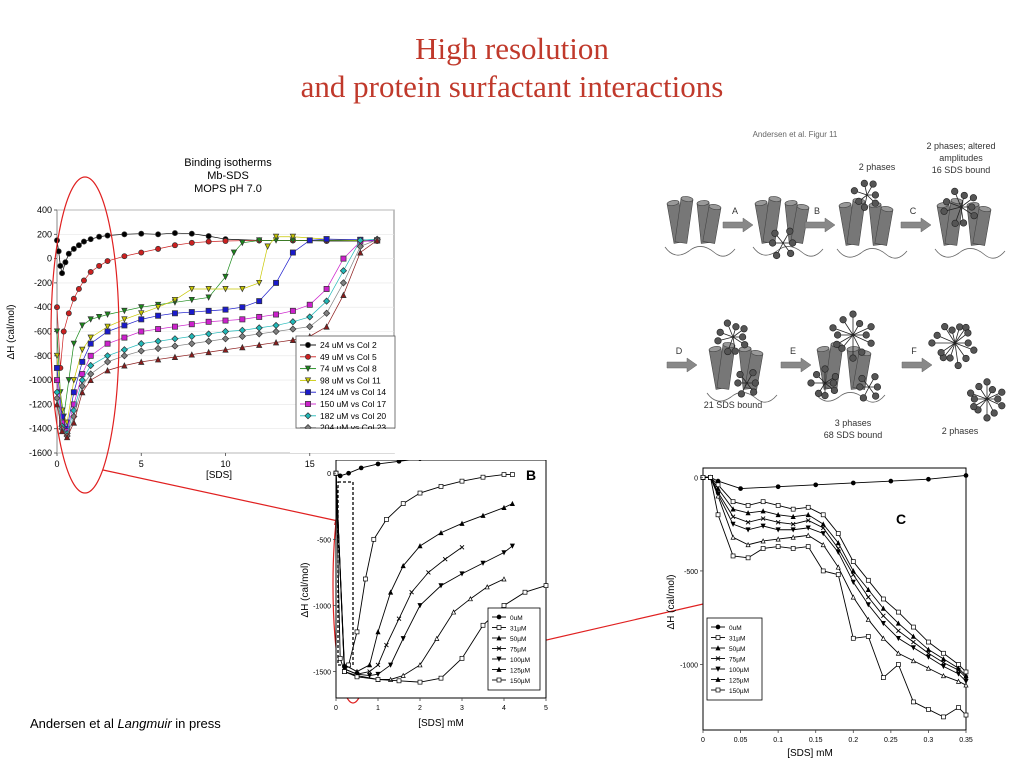  I want to click on diagram-arrow-c-label: C, so click(913, 211).